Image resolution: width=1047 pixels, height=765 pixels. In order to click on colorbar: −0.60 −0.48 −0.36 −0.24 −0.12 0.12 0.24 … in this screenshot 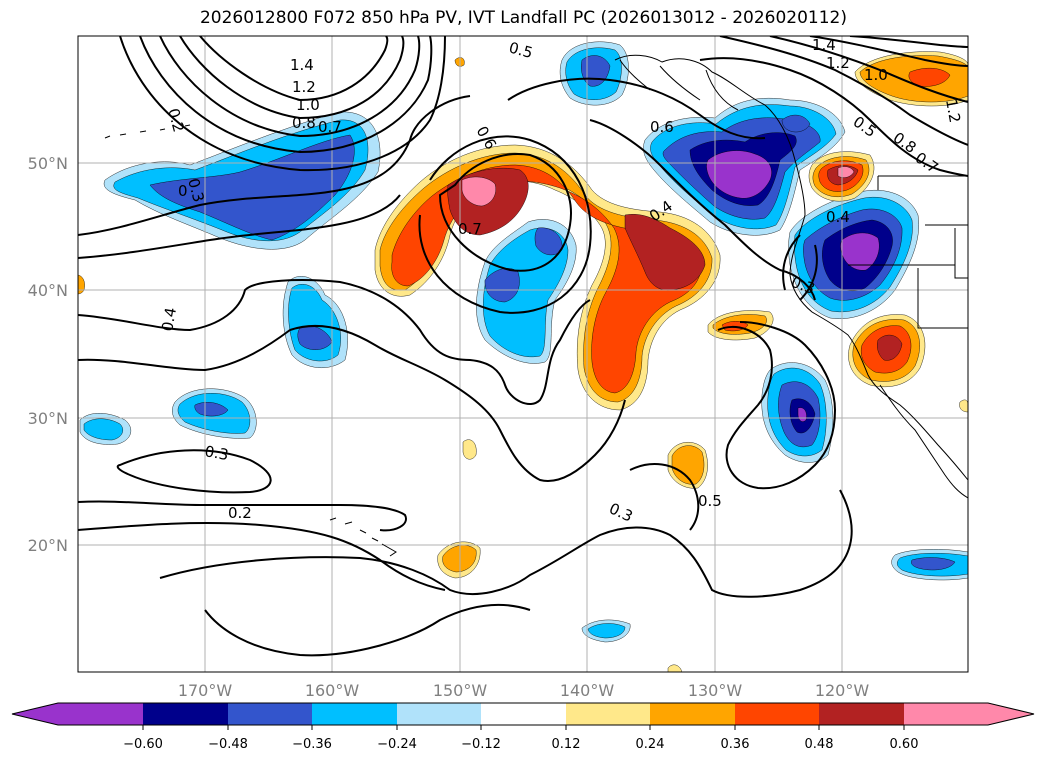, I will do `click(523, 727)`.